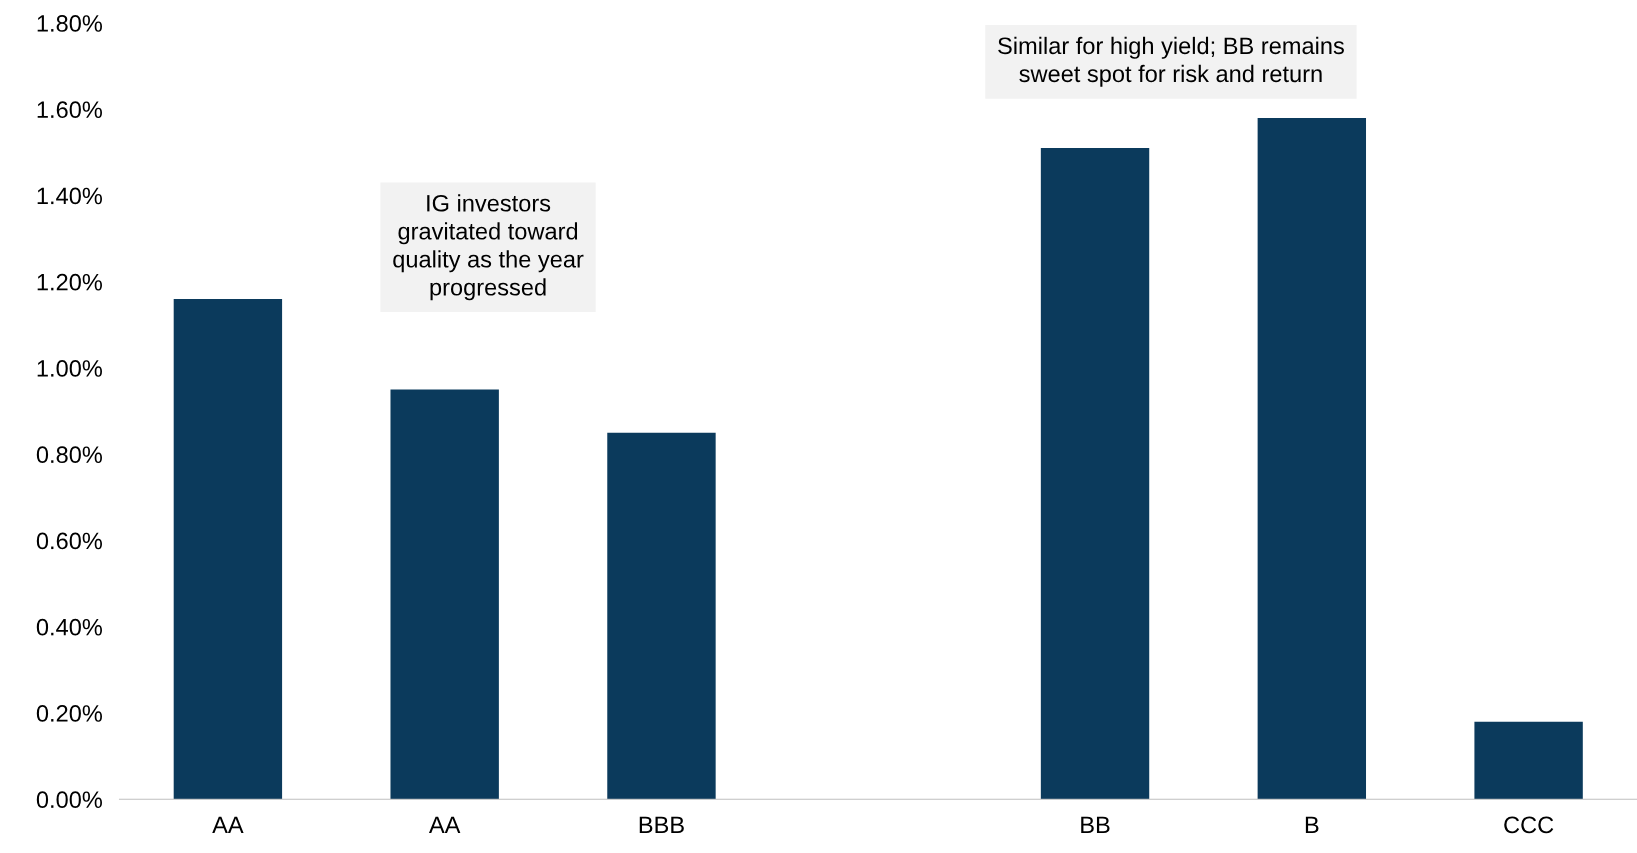 This screenshot has width=1637, height=853. What do you see at coordinates (69, 455) in the screenshot?
I see `y-tick-label: 0.80%` at bounding box center [69, 455].